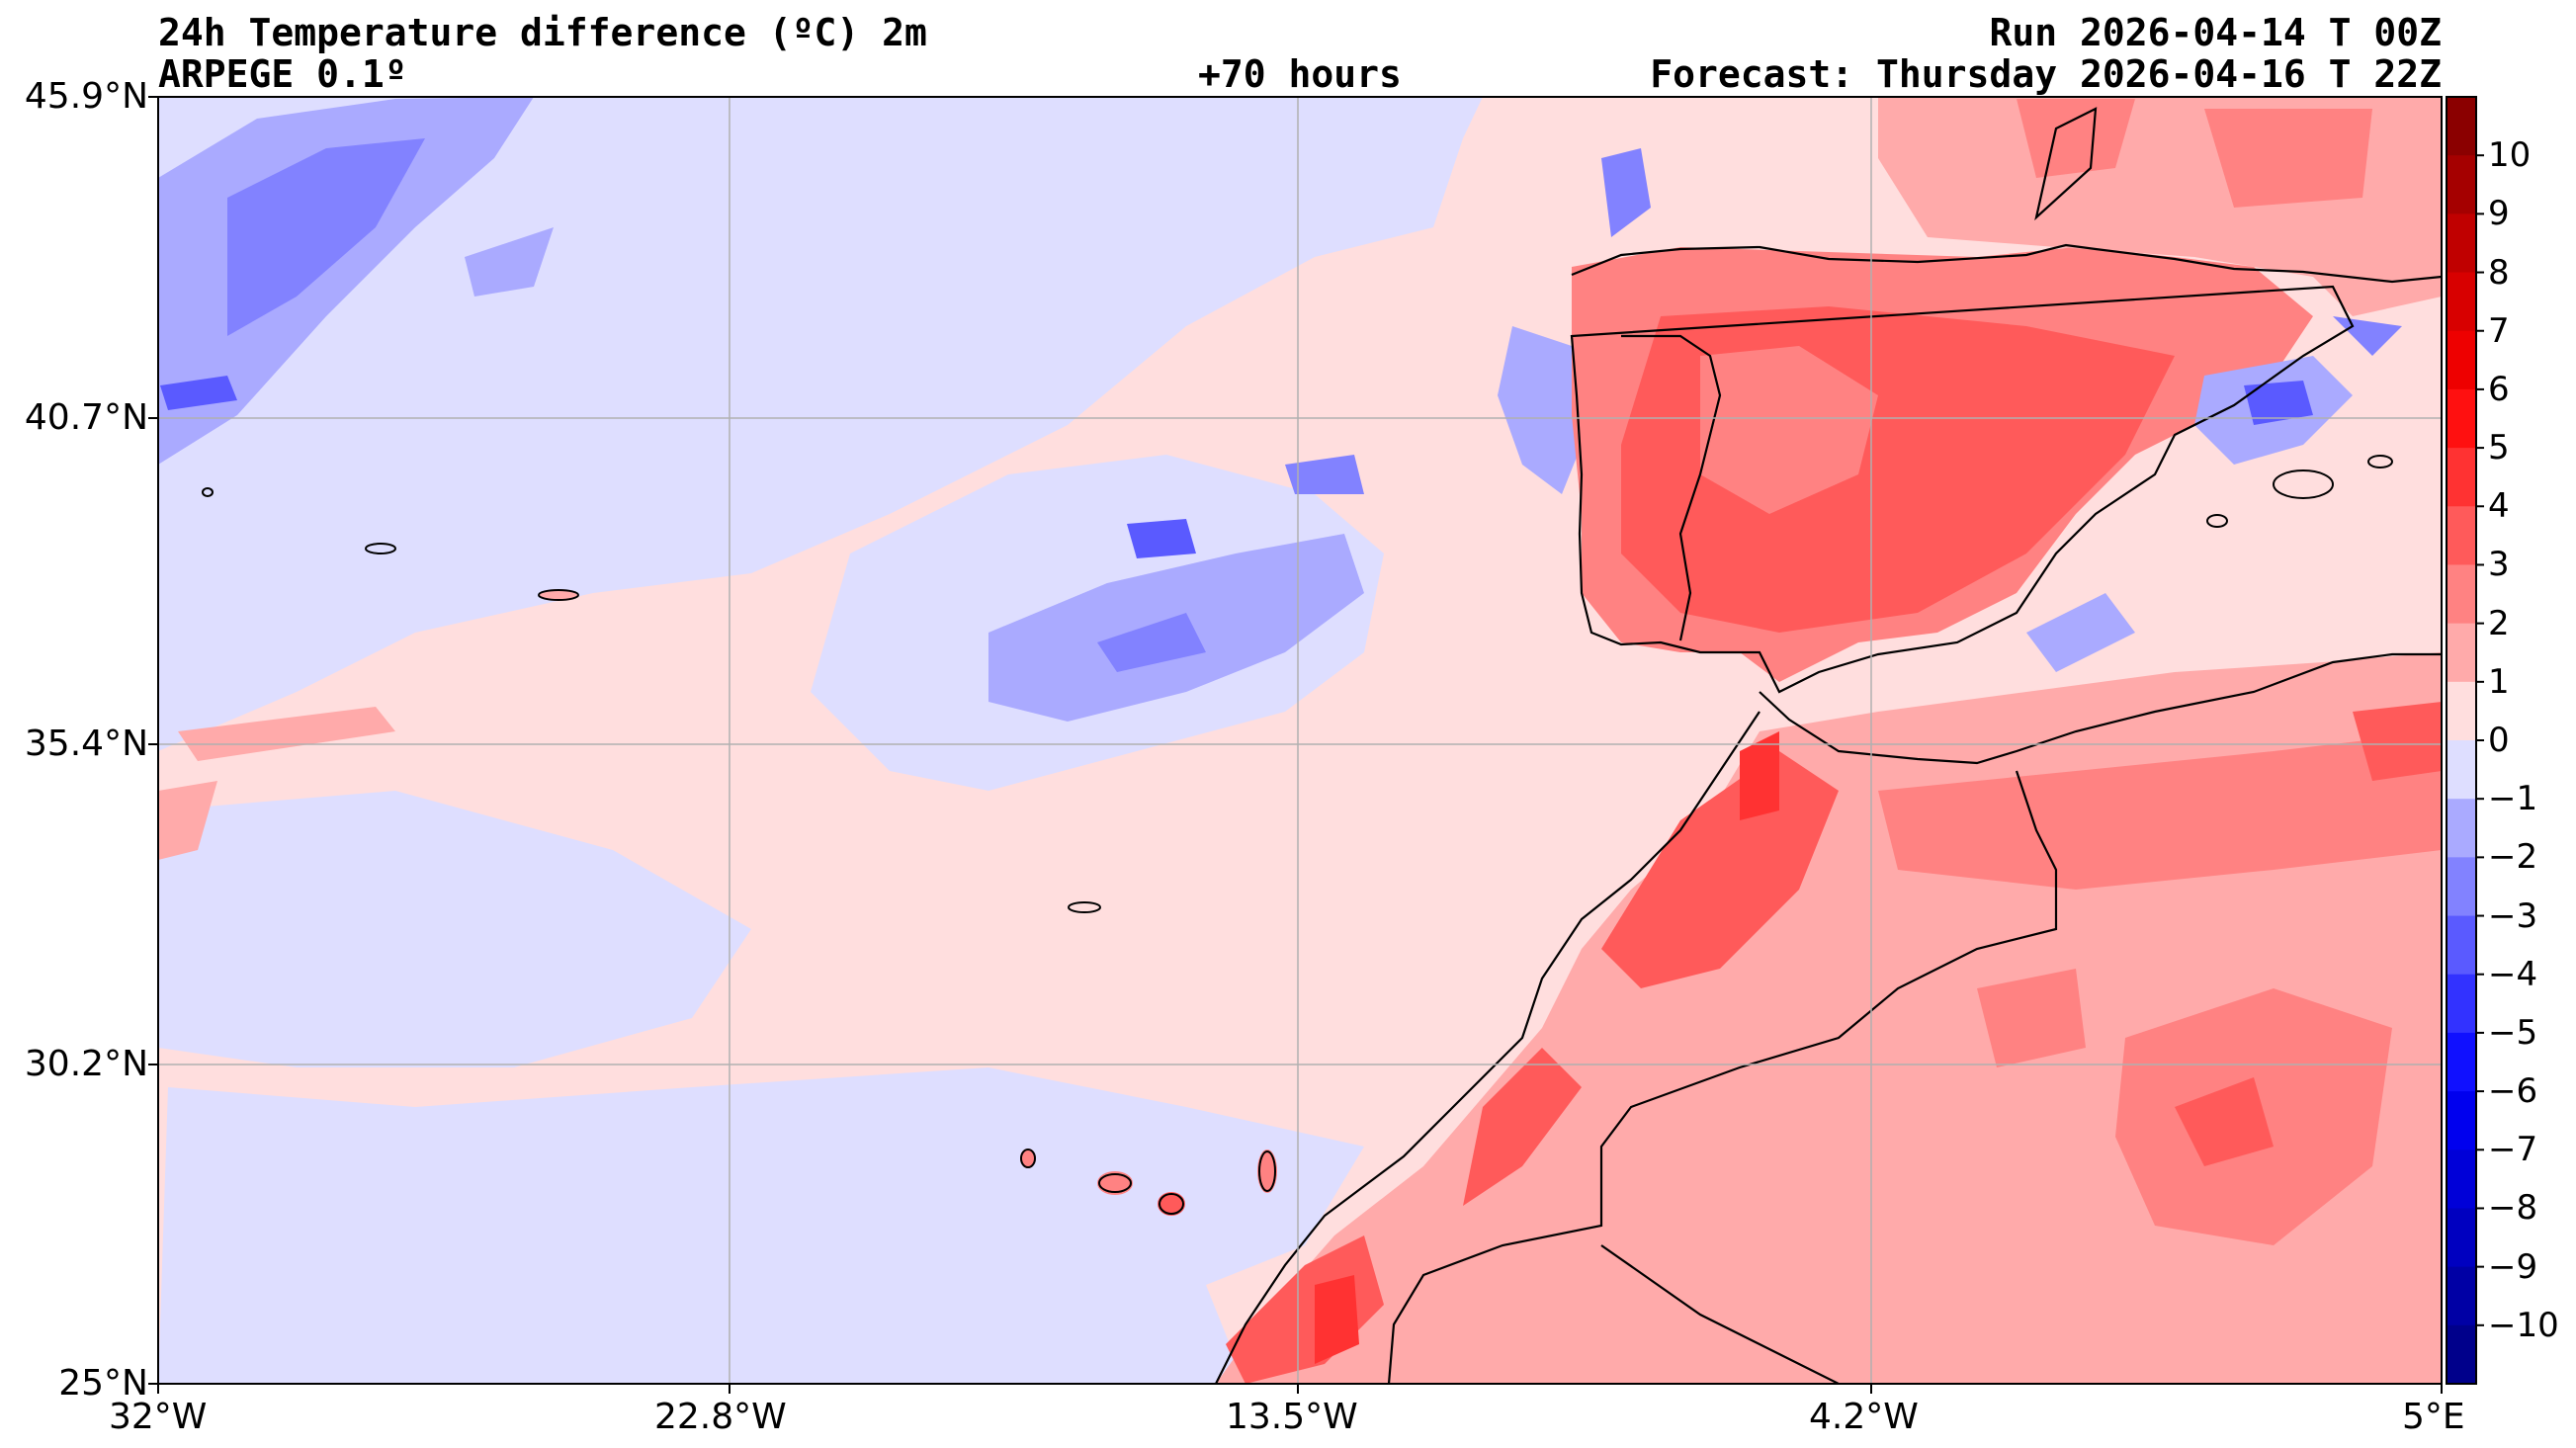  Describe the element at coordinates (2513, 799) in the screenshot. I see `colorbar-tick-label: −1` at that location.